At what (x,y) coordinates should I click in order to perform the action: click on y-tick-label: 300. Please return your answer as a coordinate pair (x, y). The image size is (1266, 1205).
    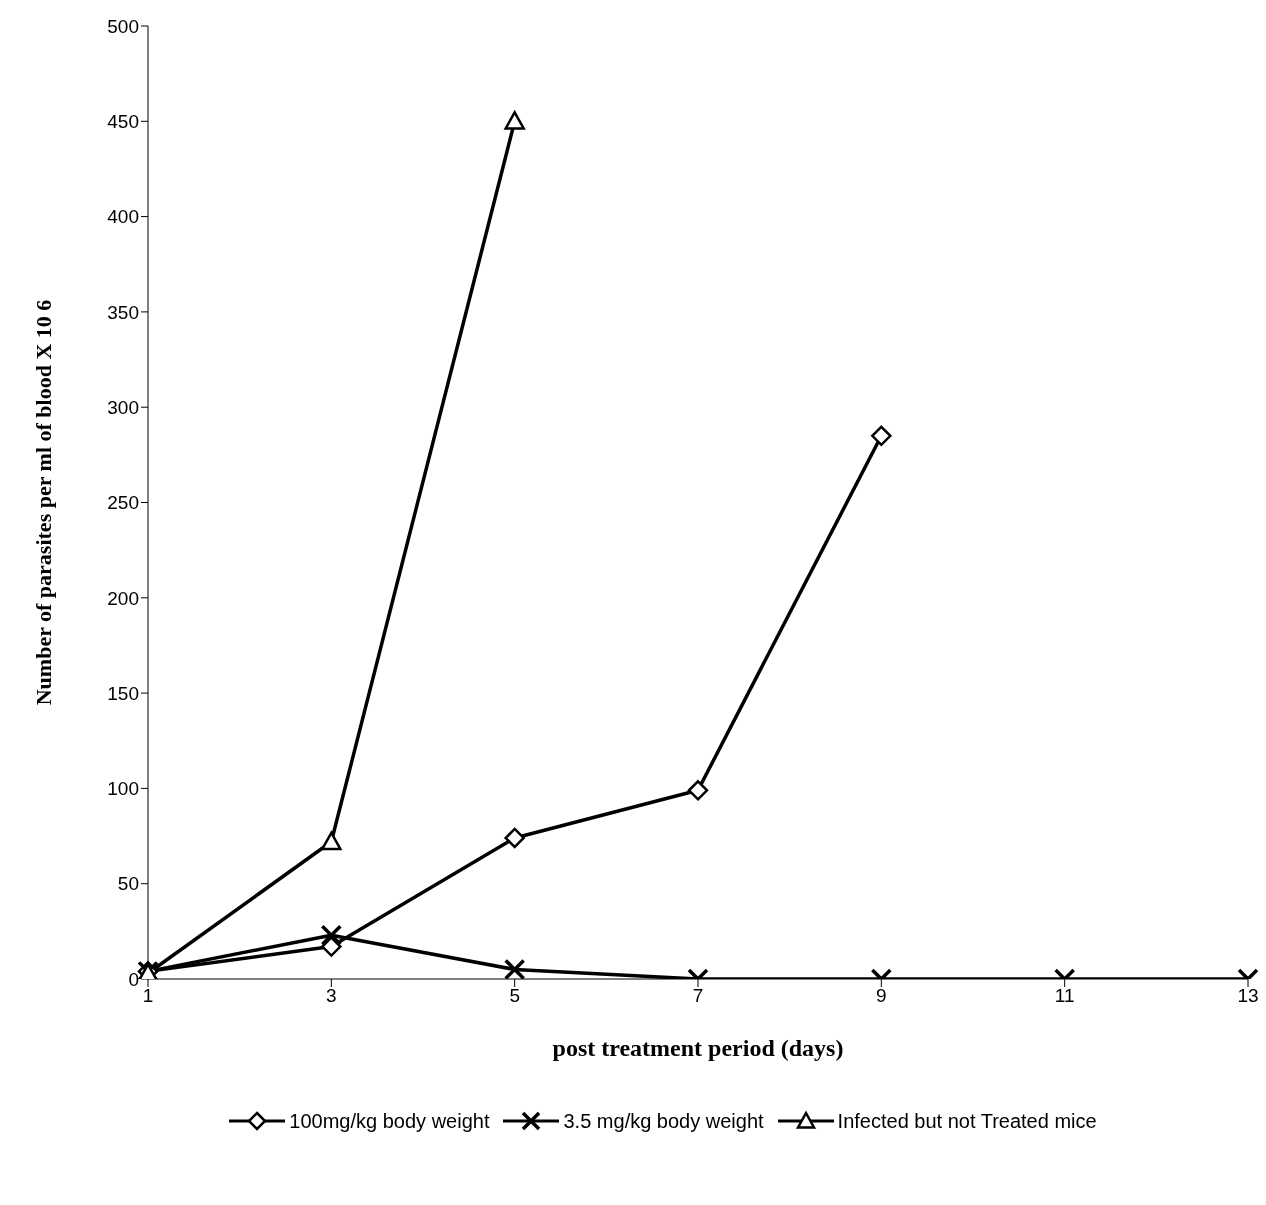
    Looking at the image, I should click on (123, 407).